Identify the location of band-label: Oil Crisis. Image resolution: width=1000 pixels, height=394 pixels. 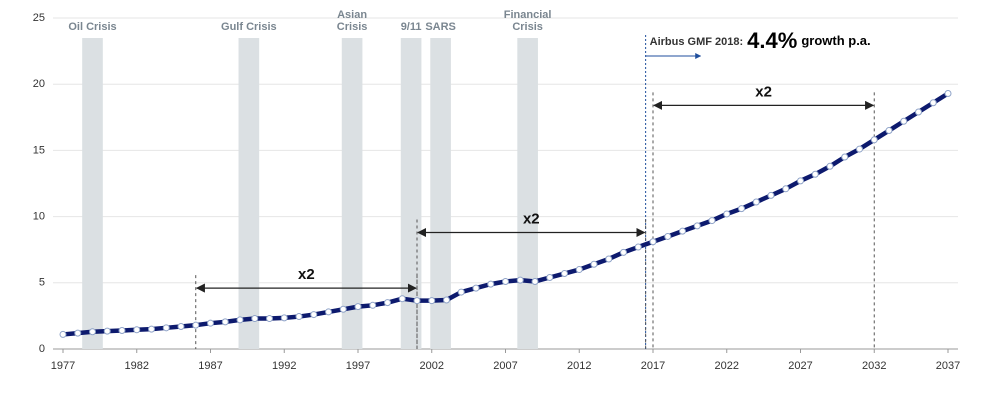
(92, 27).